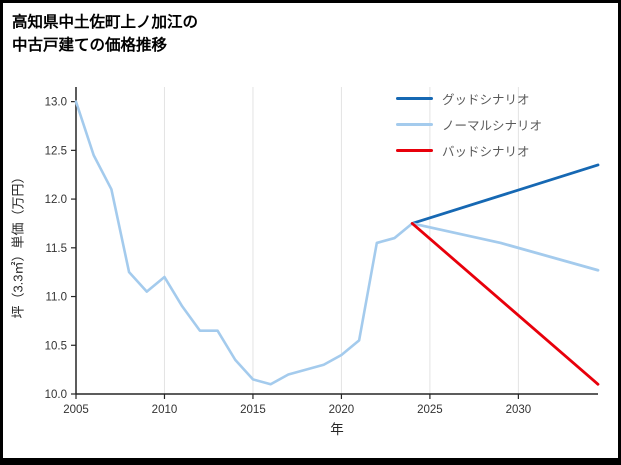 Image resolution: width=621 pixels, height=465 pixels. What do you see at coordinates (492, 126) in the screenshot?
I see `legend-label: ノーマルシナリオ` at bounding box center [492, 126].